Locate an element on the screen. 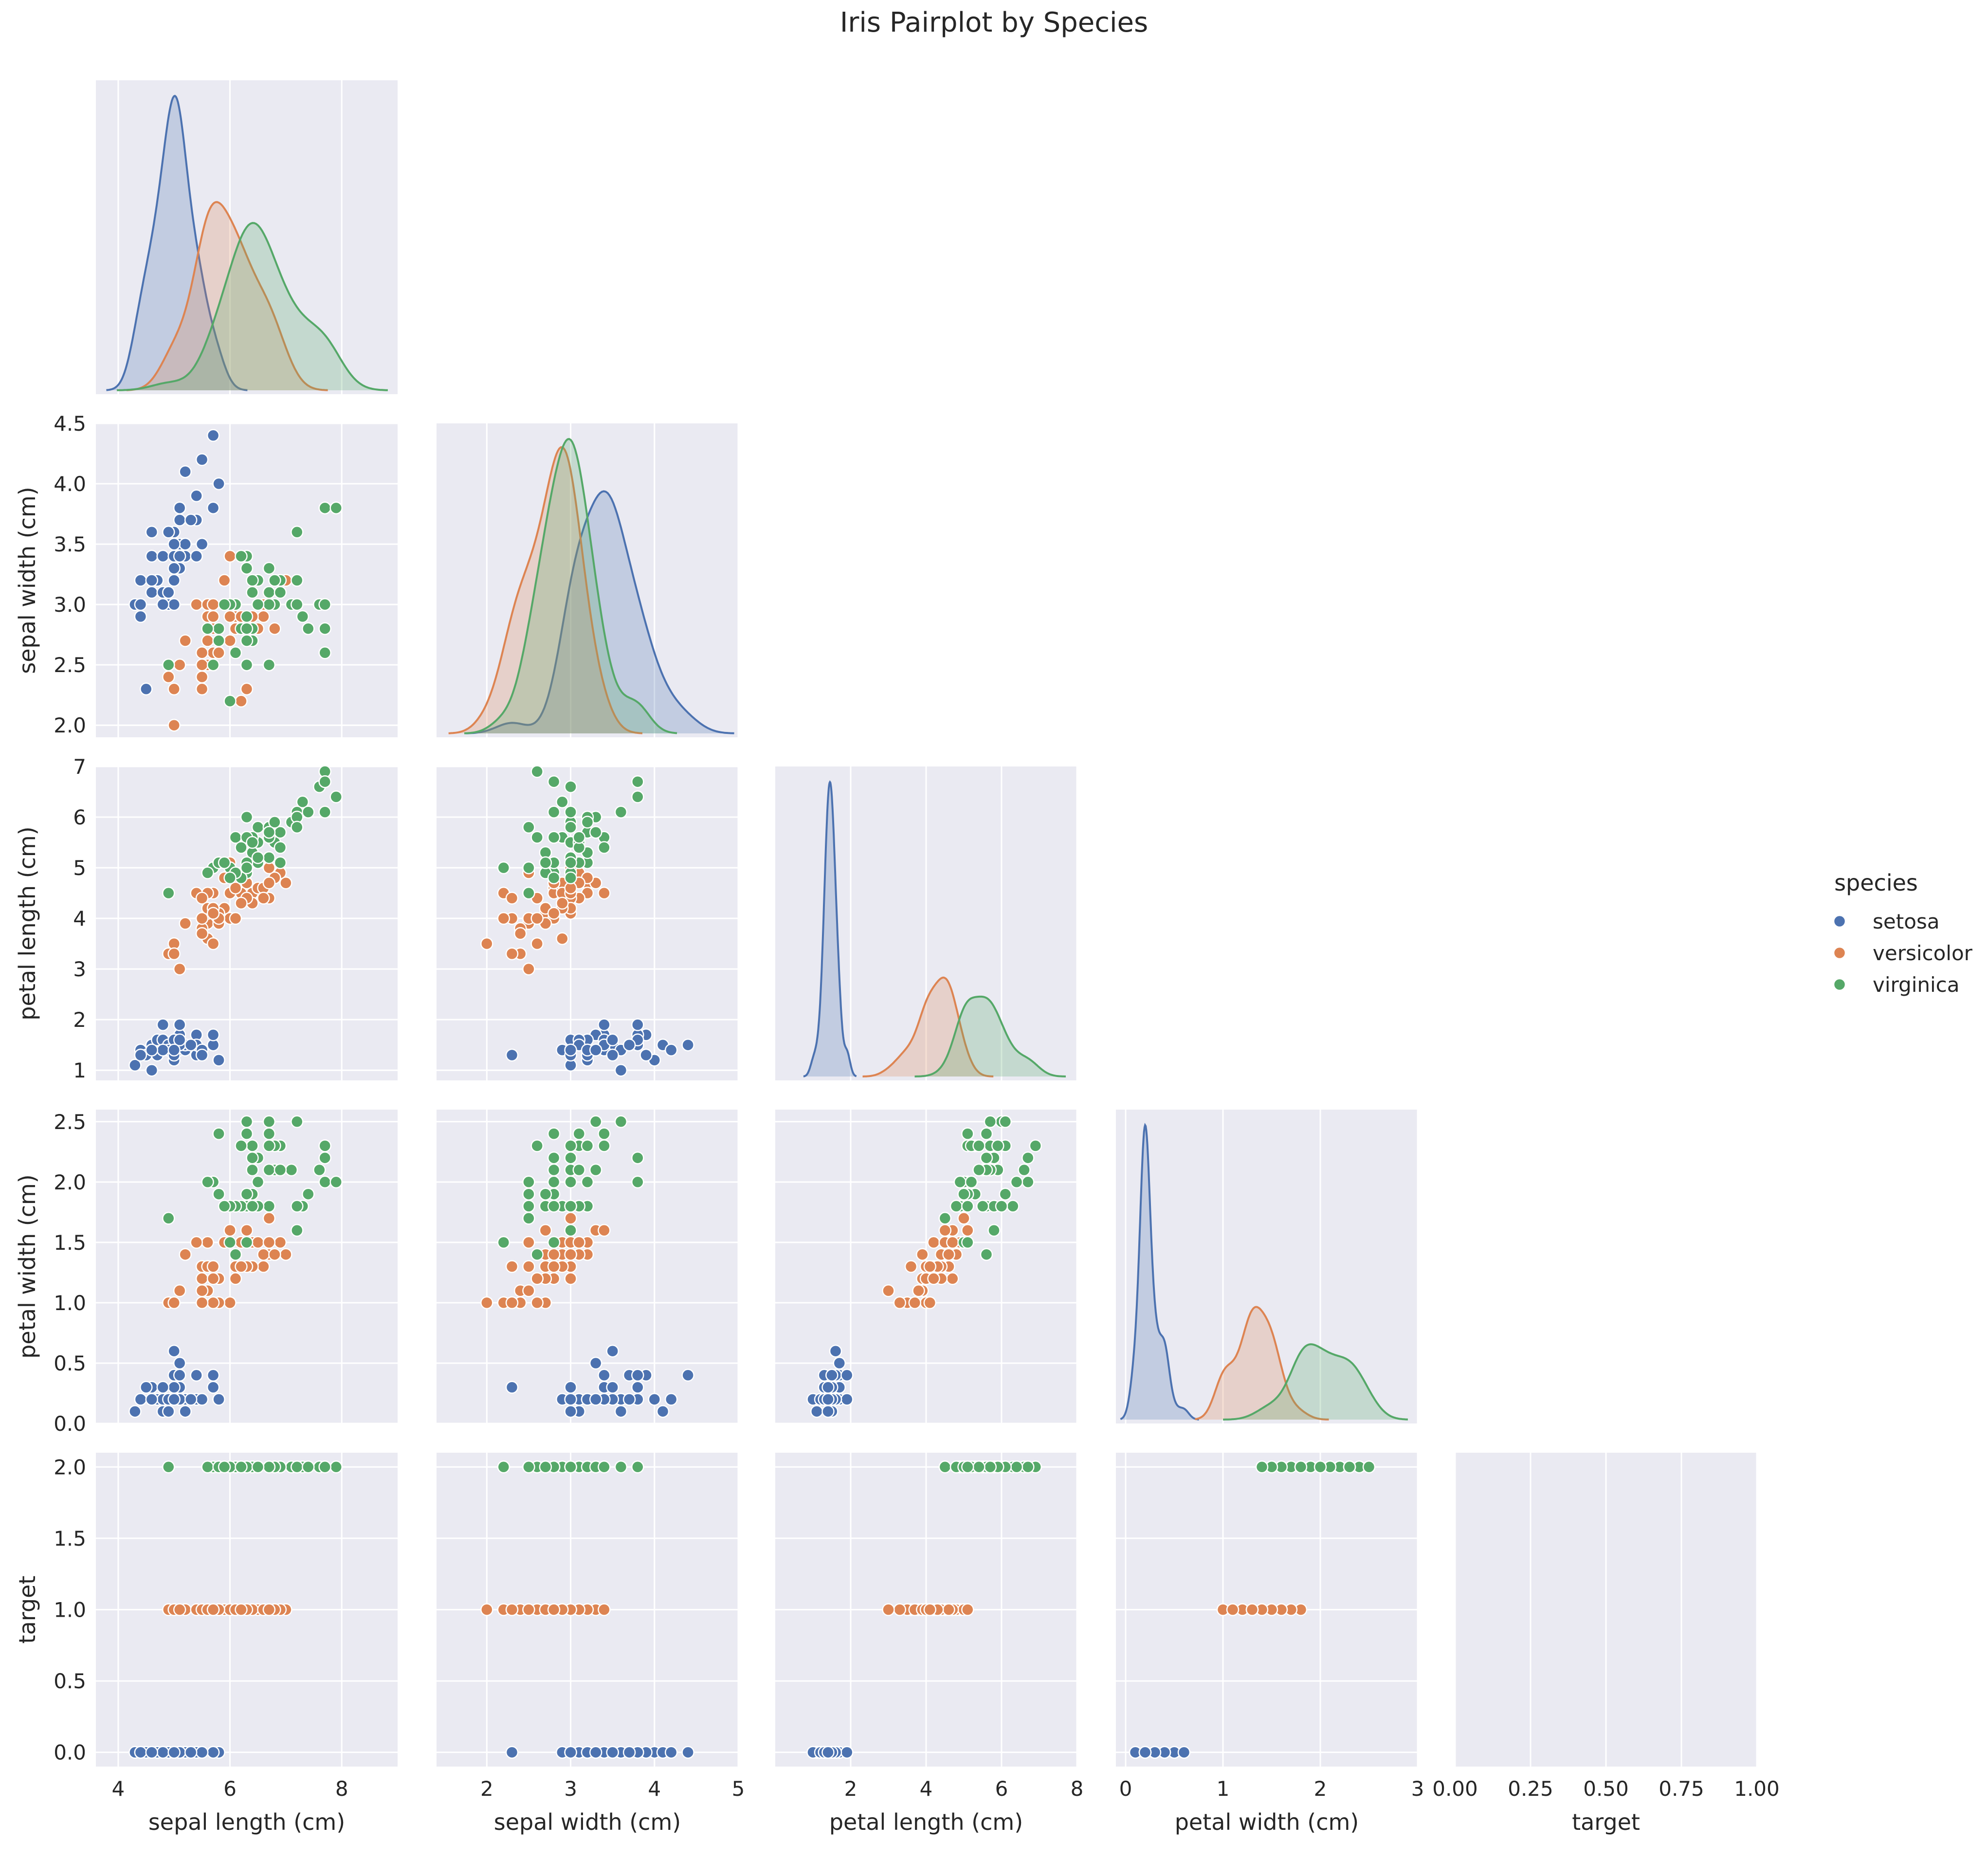 Image resolution: width=1988 pixels, height=1861 pixels. legend-marker-setosa is located at coordinates (1840, 921).